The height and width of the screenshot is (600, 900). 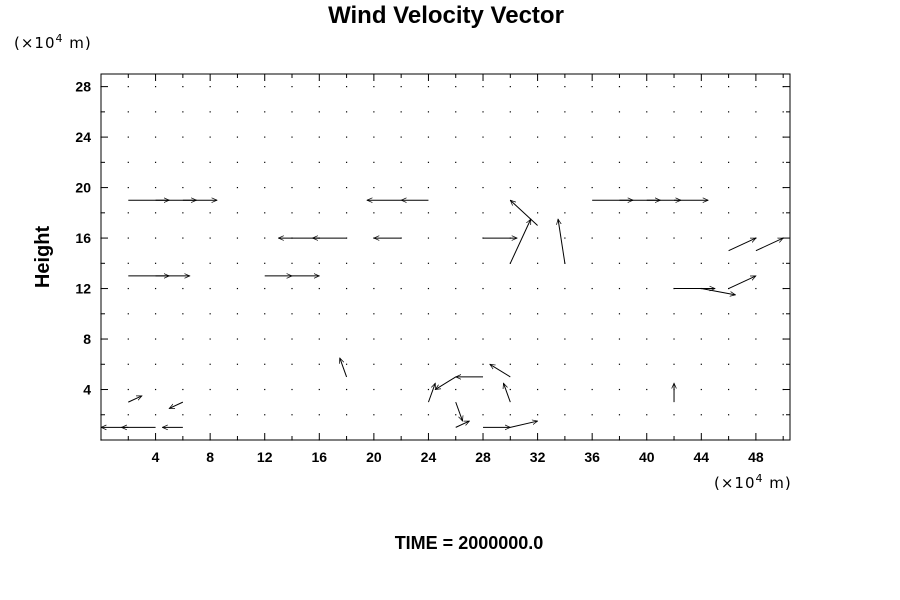 I want to click on x-tick-label: 20, so click(x=374, y=457).